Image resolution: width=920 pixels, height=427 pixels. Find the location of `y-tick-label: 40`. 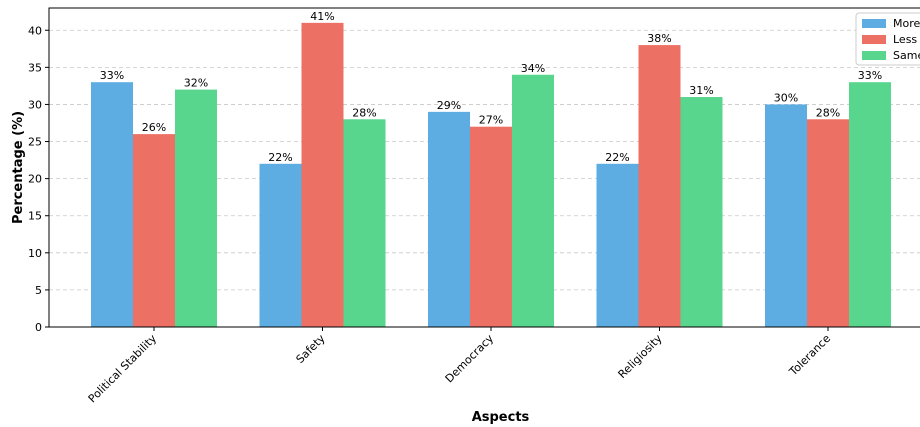

y-tick-label: 40 is located at coordinates (35, 30).